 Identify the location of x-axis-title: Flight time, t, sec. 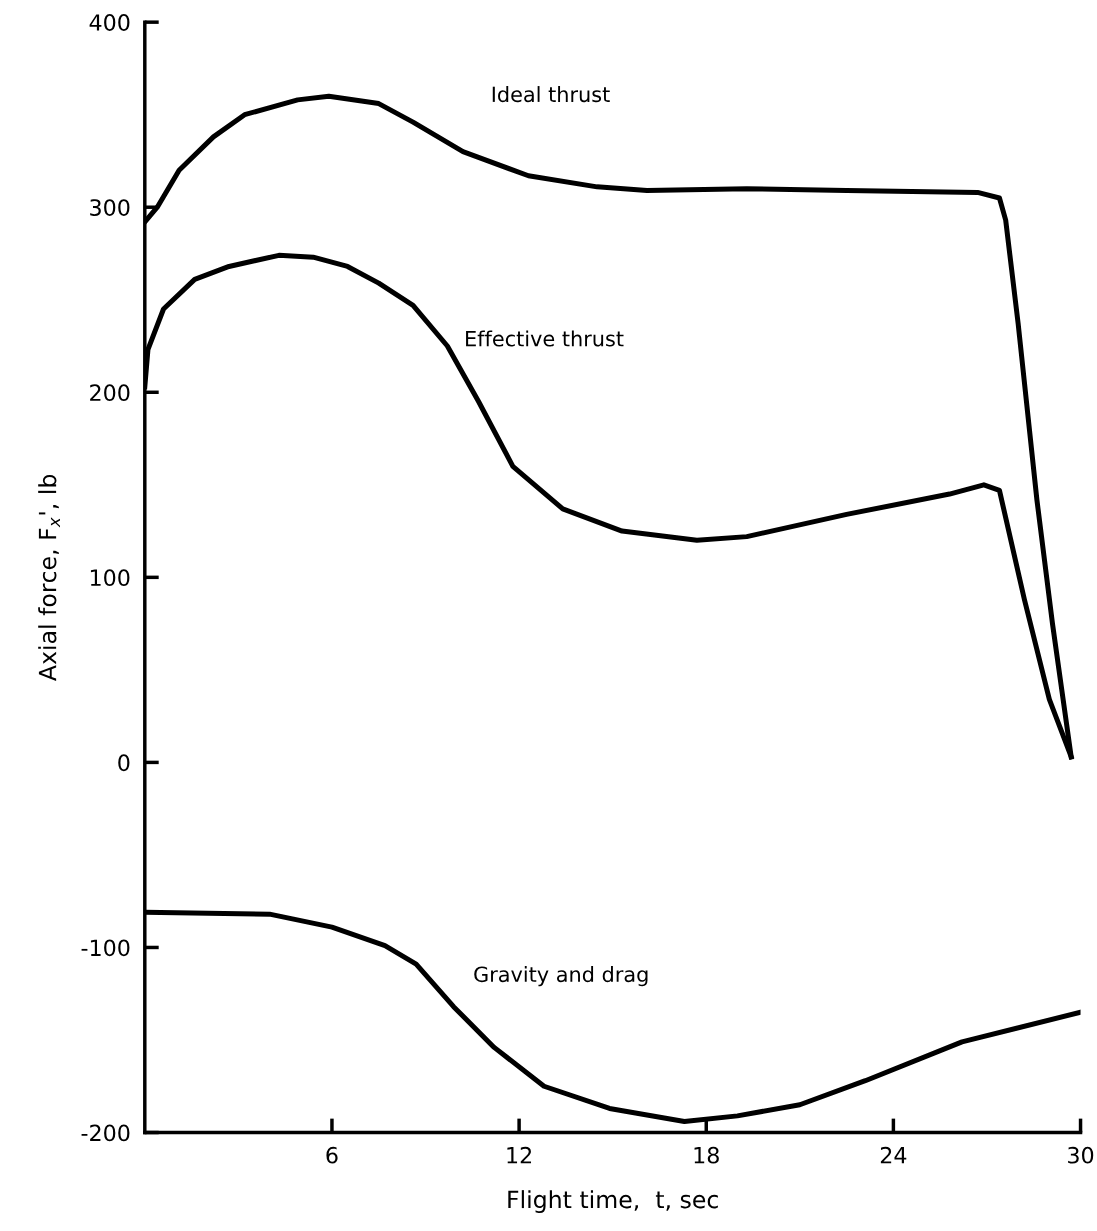
(613, 1201).